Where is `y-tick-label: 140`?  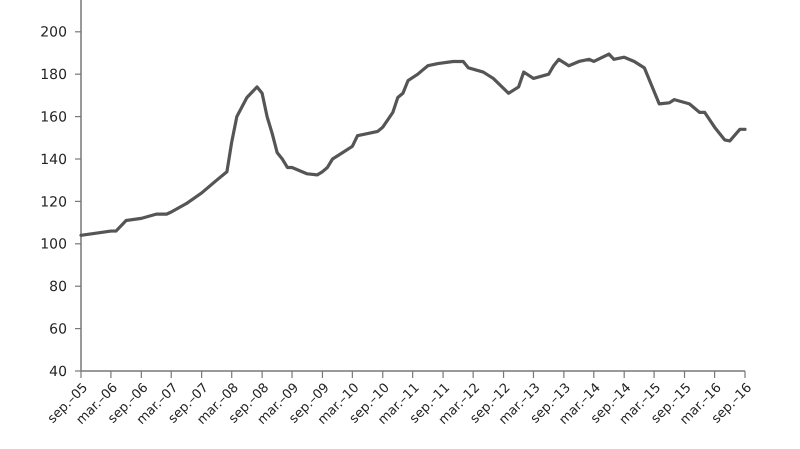
y-tick-label: 140 is located at coordinates (53, 160).